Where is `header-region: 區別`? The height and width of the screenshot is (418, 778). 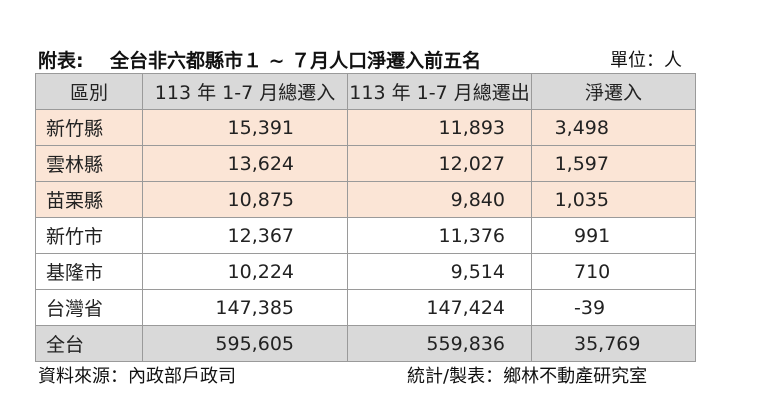
header-region: 區別 is located at coordinates (89, 91).